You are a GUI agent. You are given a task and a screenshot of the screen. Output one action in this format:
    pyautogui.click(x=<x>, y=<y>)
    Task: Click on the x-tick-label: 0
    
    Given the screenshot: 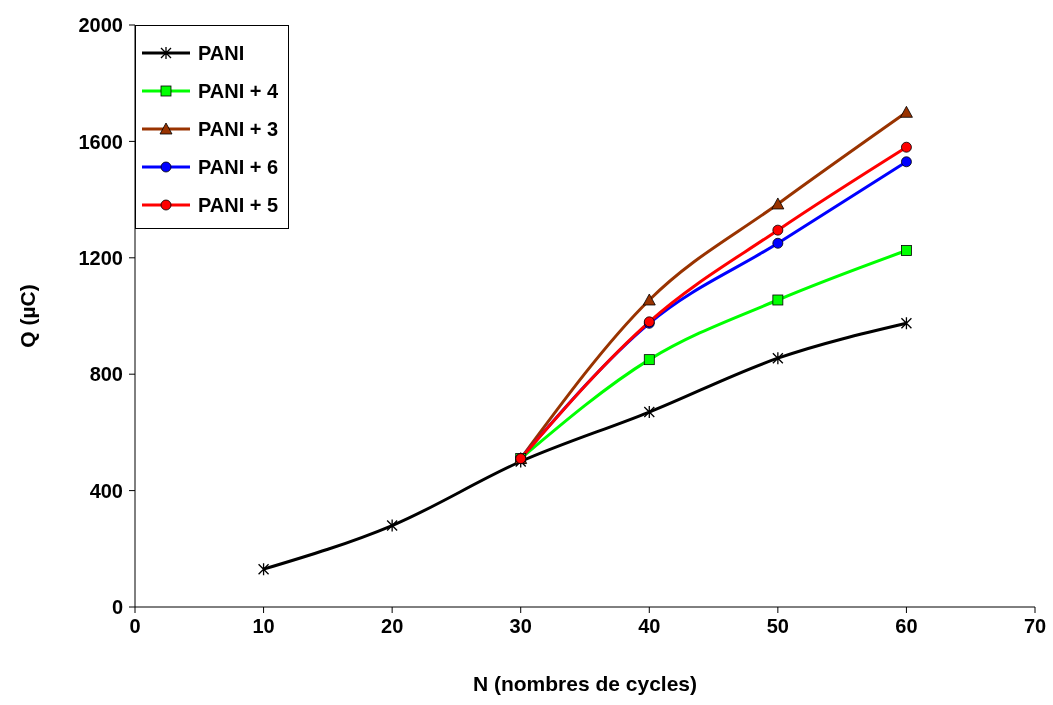 What is the action you would take?
    pyautogui.click(x=135, y=626)
    